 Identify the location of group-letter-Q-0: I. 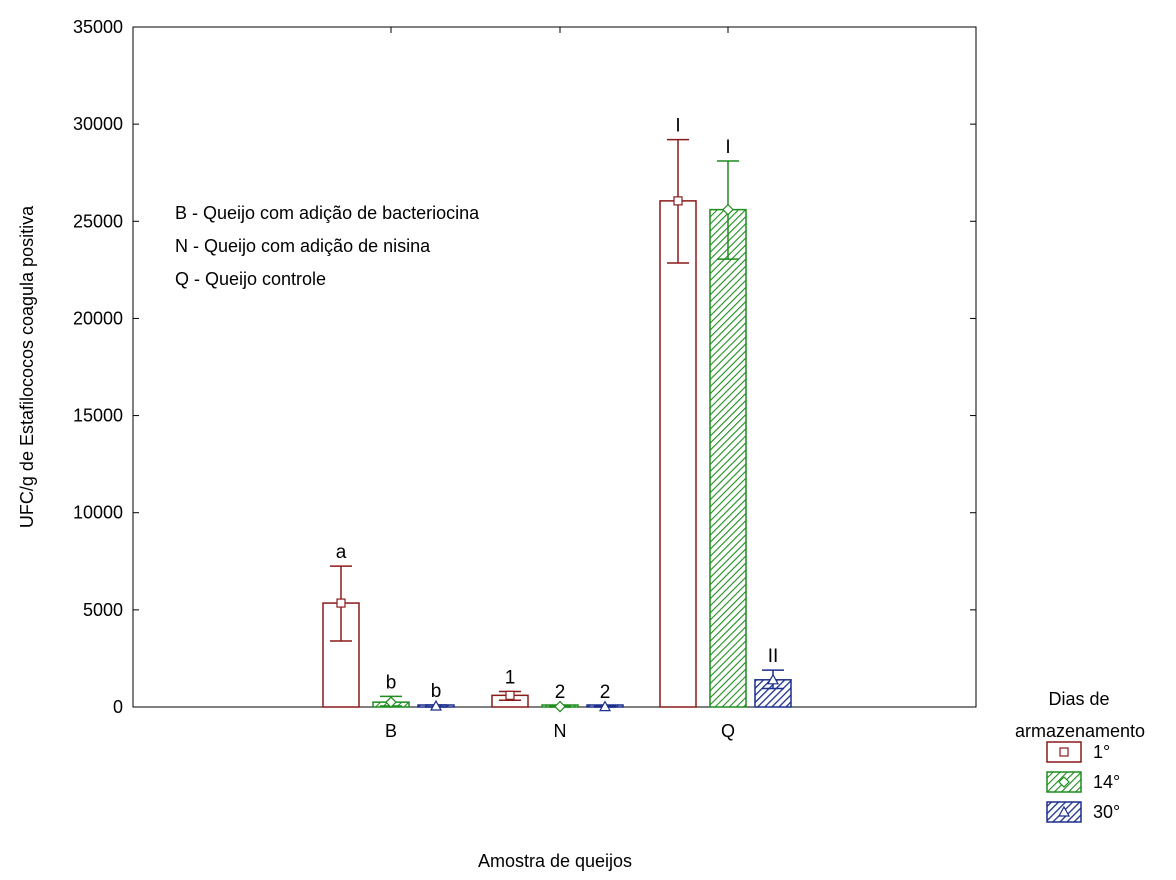
(677, 126).